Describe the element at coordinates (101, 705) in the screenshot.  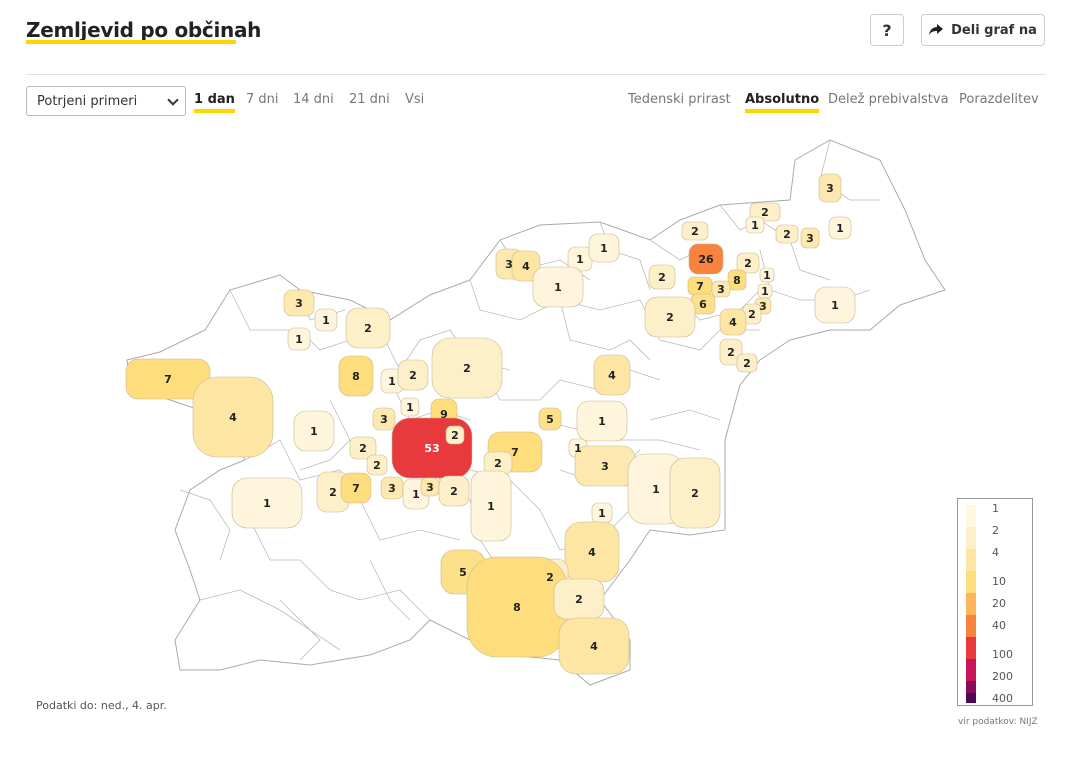
I see `data-date: Podatki do: ned., 4. apr.` at that location.